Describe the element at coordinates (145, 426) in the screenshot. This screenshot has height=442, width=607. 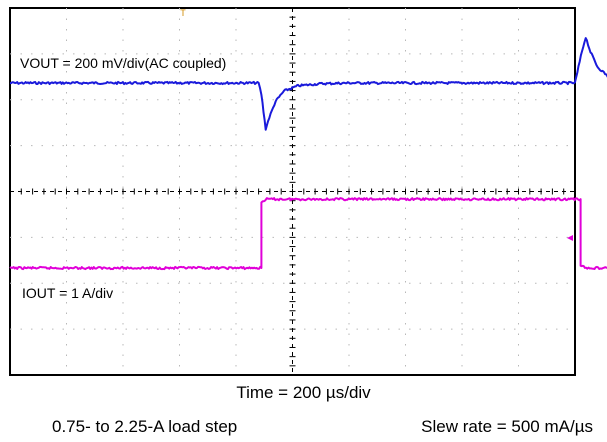
I see `load-step-caption: 0.75- to 2.25-A load step` at that location.